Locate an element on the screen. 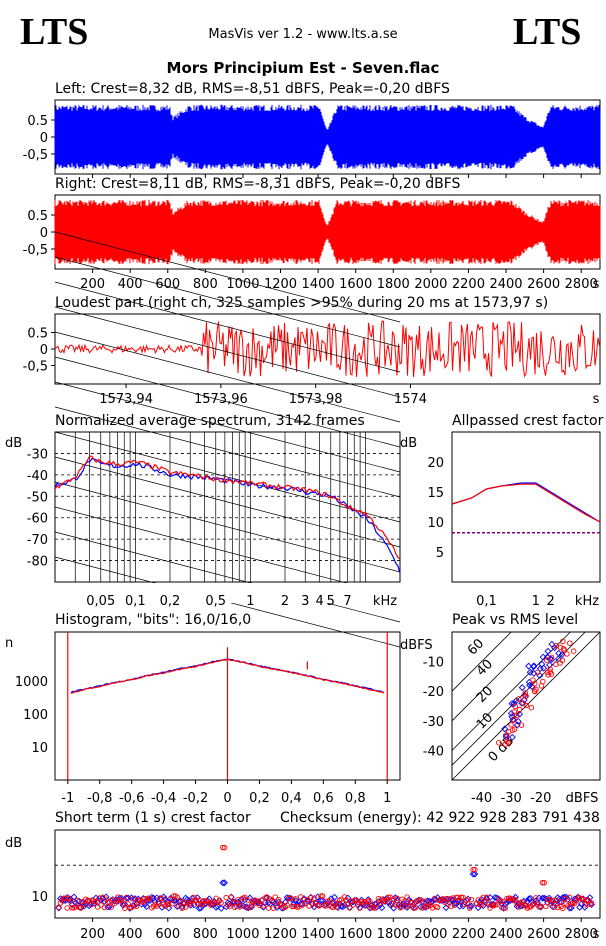 This screenshot has width=606, height=946. histogram-xtick-label: -0,8 is located at coordinates (99, 798).